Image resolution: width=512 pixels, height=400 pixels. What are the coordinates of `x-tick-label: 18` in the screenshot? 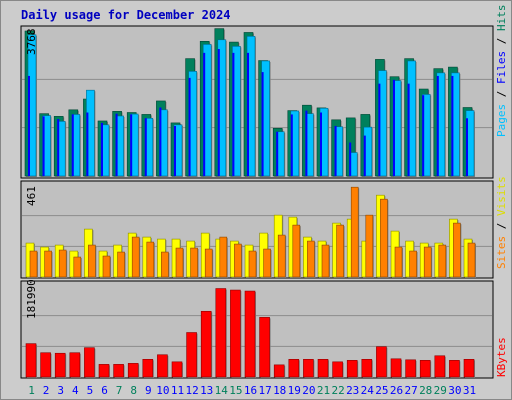 It's located at (279, 390).